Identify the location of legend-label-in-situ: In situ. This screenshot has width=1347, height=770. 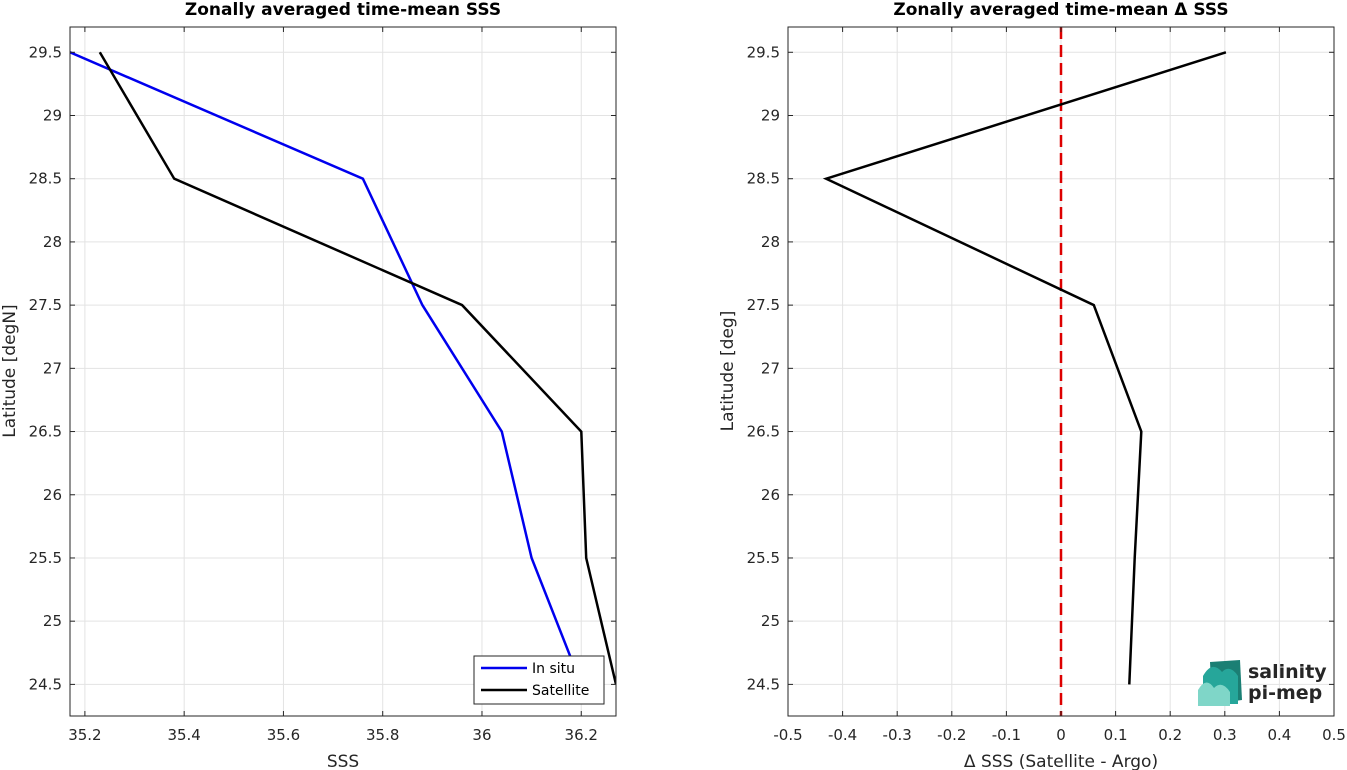
(553, 669).